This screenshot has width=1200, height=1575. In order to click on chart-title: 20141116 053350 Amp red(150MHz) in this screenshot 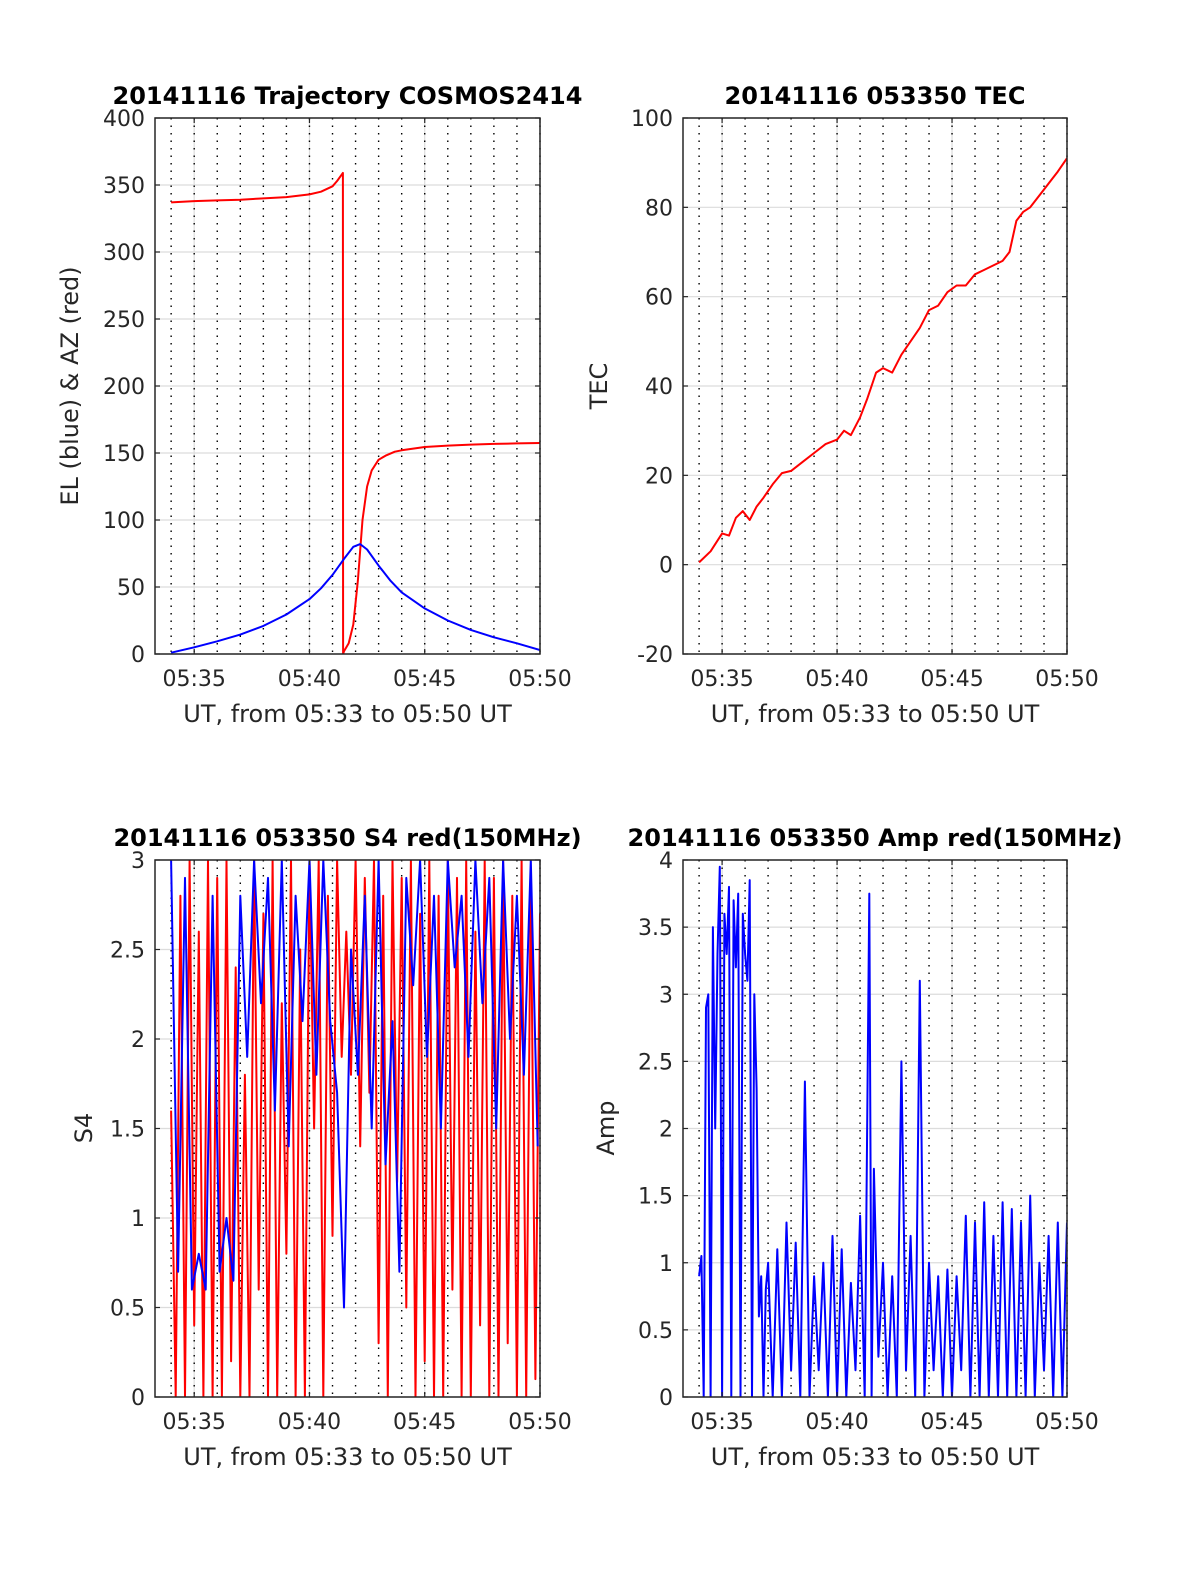, I will do `click(875, 838)`.